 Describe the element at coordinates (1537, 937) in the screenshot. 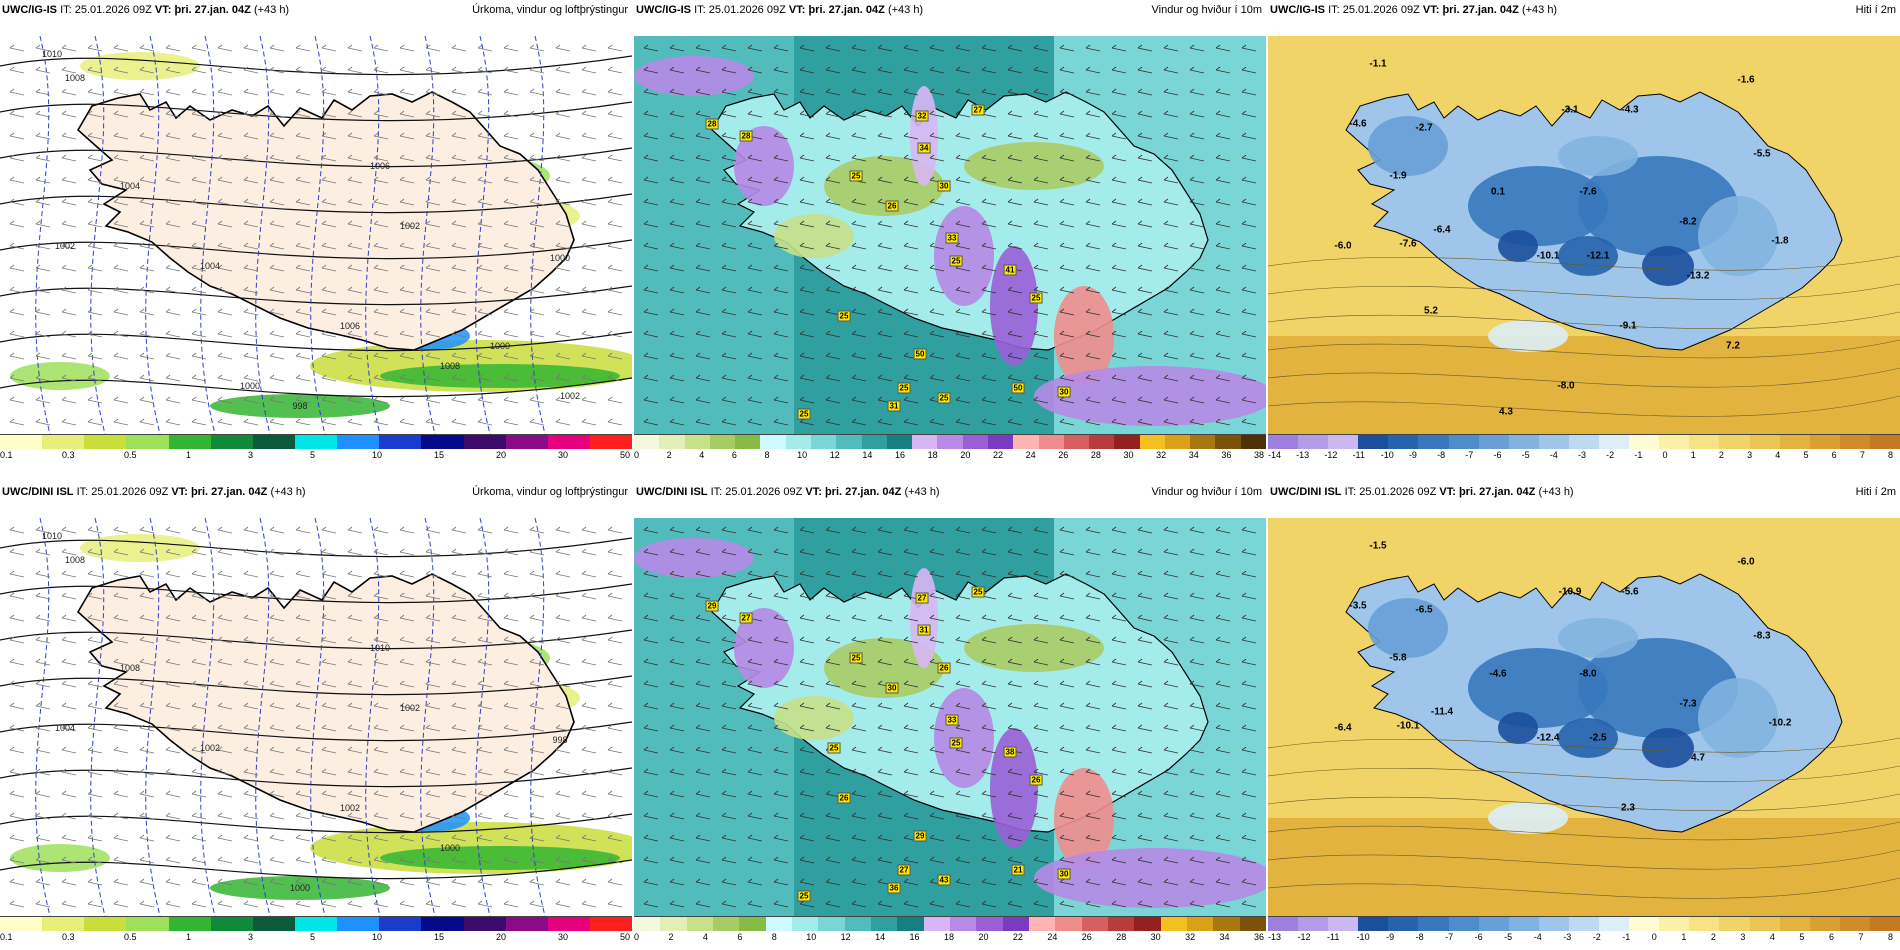

I see `colorbar-tick-label: -4` at that location.